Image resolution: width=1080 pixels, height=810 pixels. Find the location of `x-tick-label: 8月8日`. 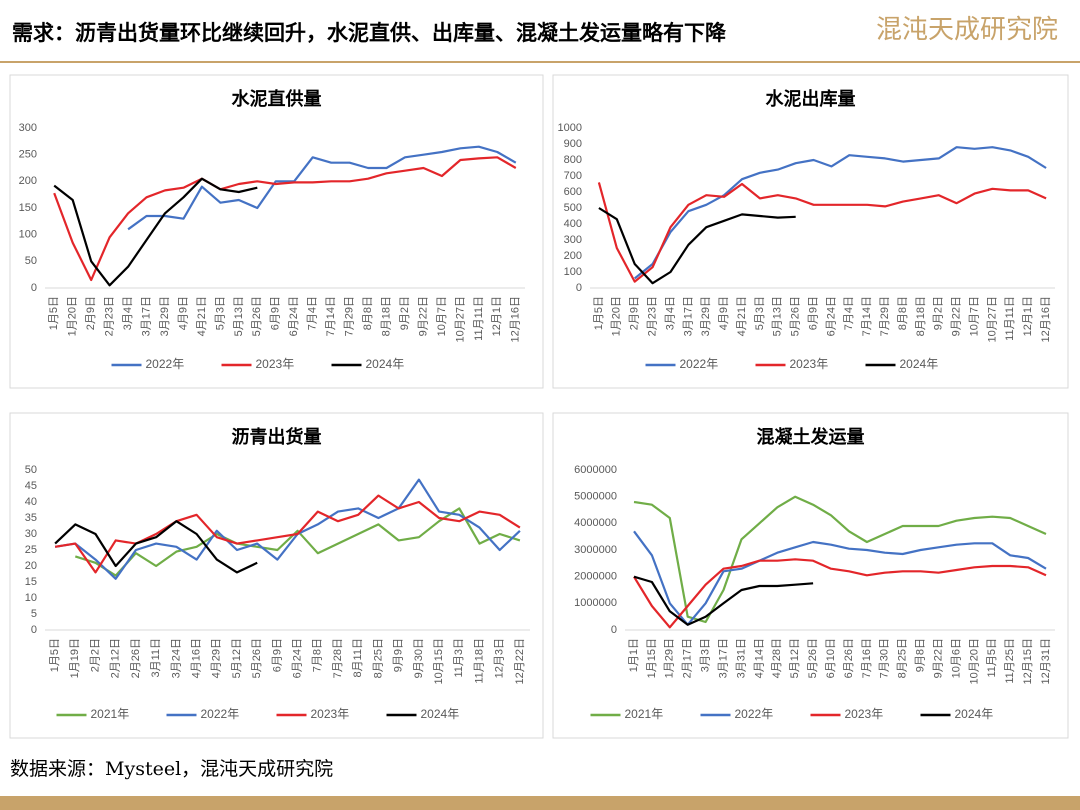

x-tick-label: 8月8日 is located at coordinates (368, 313).